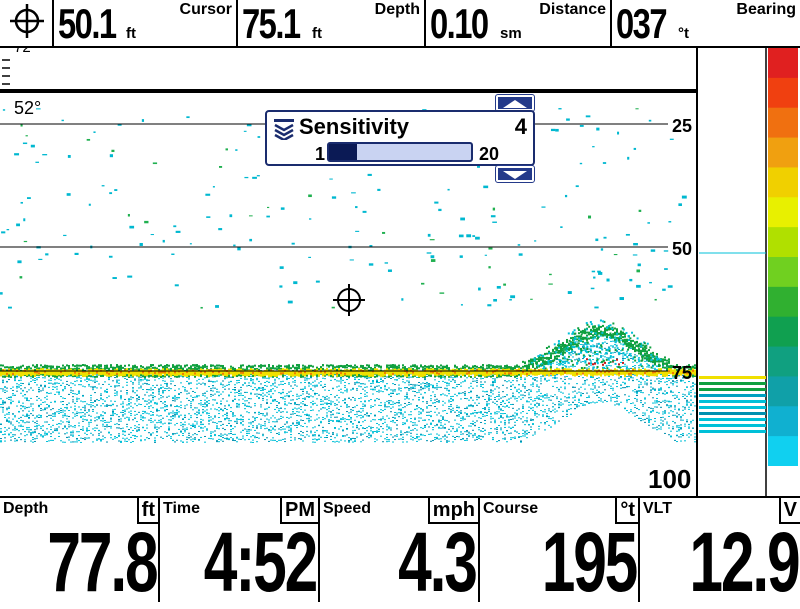  What do you see at coordinates (682, 373) in the screenshot?
I see `depth-mark-75: 75` at bounding box center [682, 373].